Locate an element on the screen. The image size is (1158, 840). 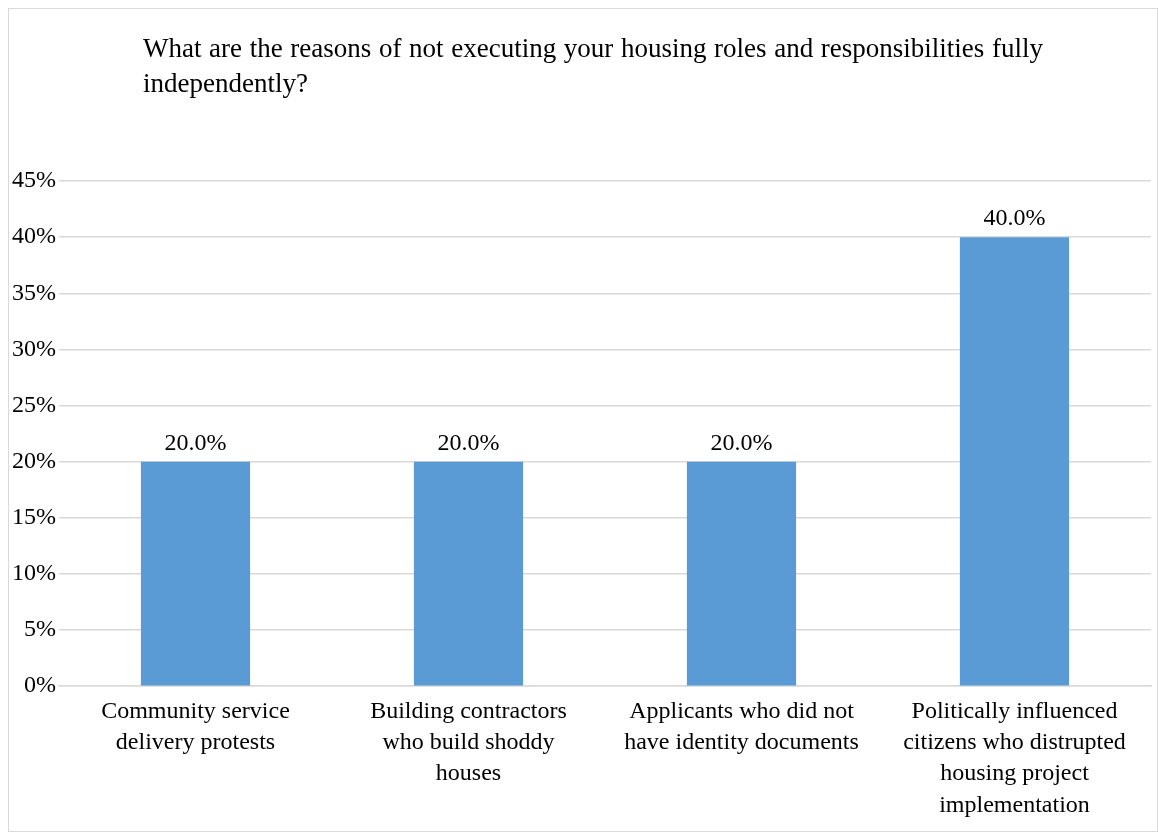
y-tick-label: 45% is located at coordinates (33, 179).